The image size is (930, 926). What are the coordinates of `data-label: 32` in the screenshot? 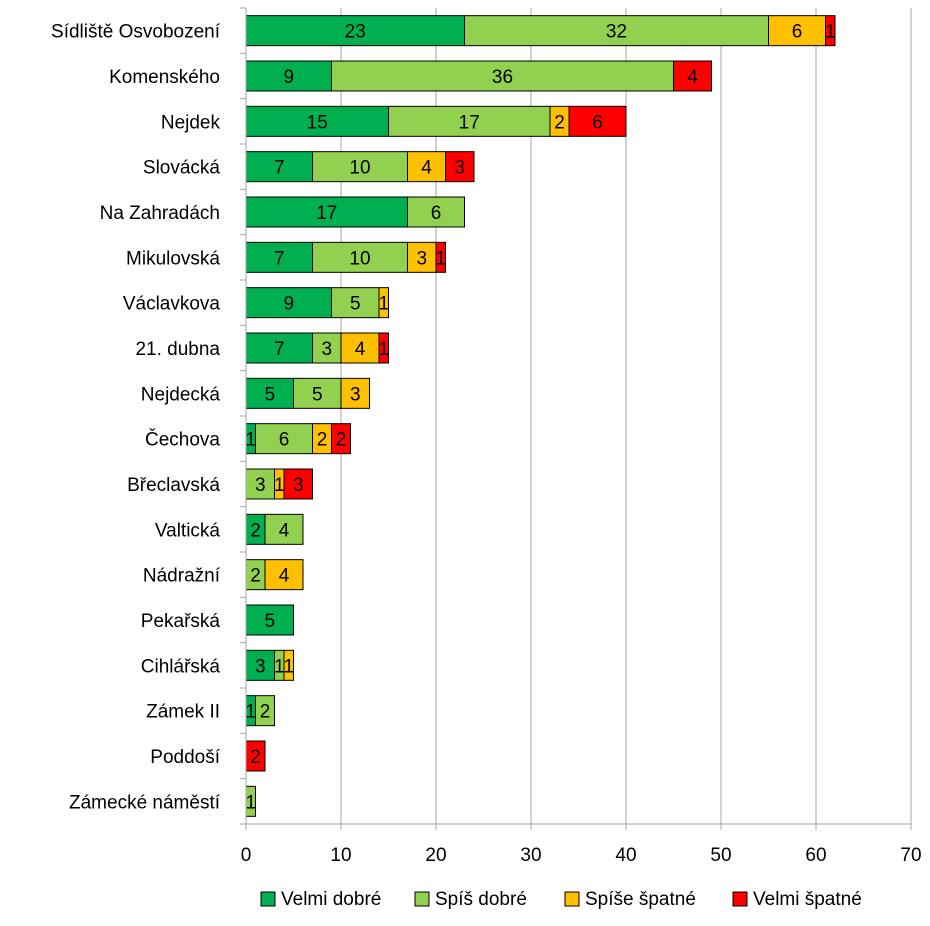 It's located at (616, 32).